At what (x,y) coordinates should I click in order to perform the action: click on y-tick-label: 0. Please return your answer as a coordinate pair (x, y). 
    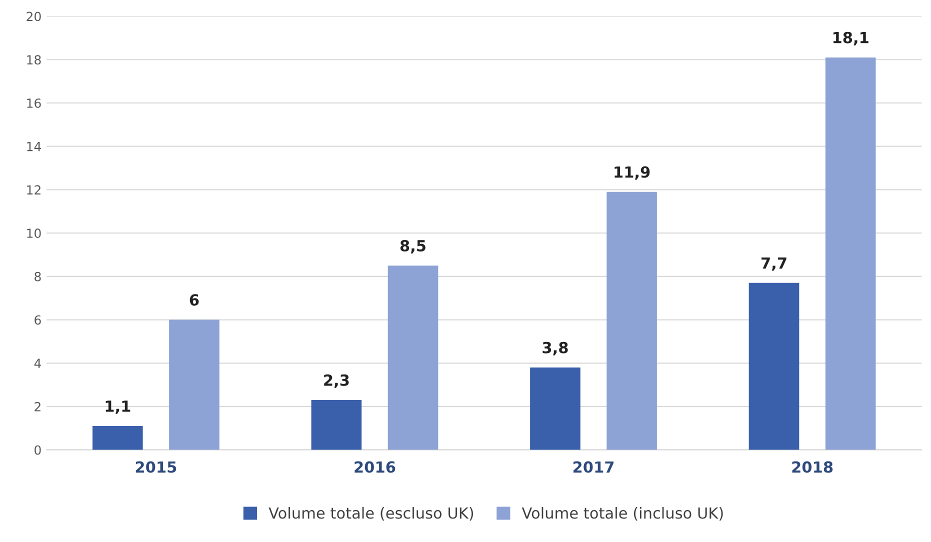
    Looking at the image, I should click on (37, 450).